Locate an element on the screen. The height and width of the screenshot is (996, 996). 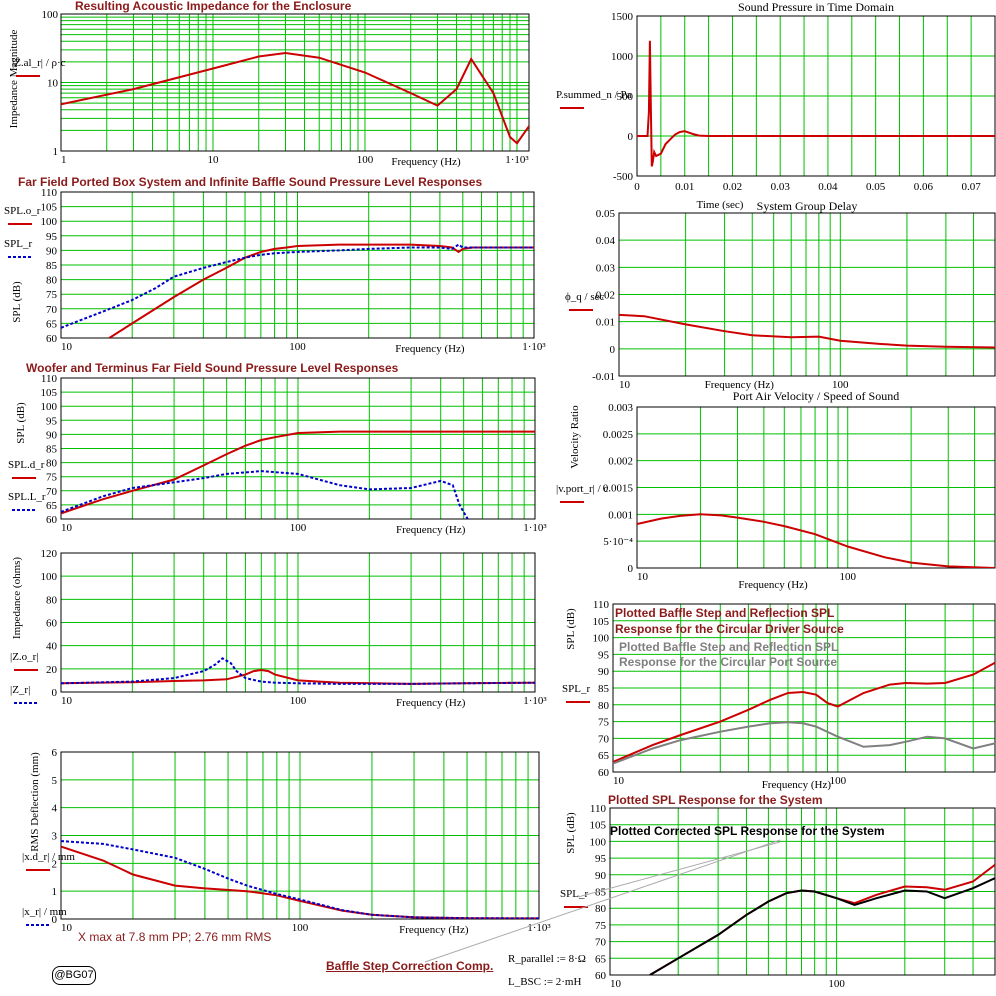
annotation-driver-title: Plotted Baffle Step and Reflection SPL is located at coordinates (724, 613).